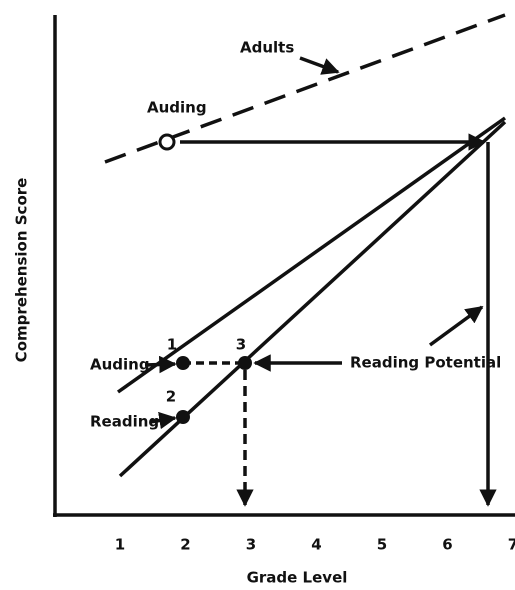 This screenshot has height=590, width=515. What do you see at coordinates (511, 545) in the screenshot?
I see `x-tick-label: 7` at bounding box center [511, 545].